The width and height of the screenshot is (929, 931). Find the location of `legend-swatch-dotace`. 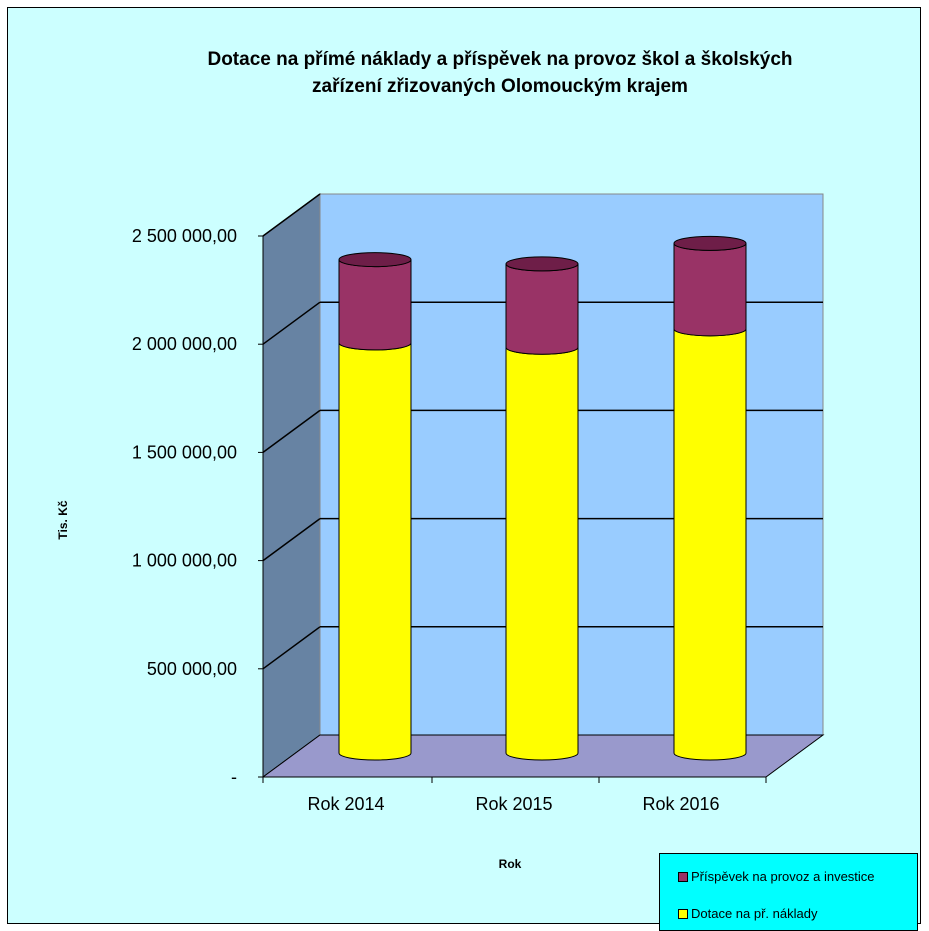

legend-swatch-dotace is located at coordinates (683, 913).